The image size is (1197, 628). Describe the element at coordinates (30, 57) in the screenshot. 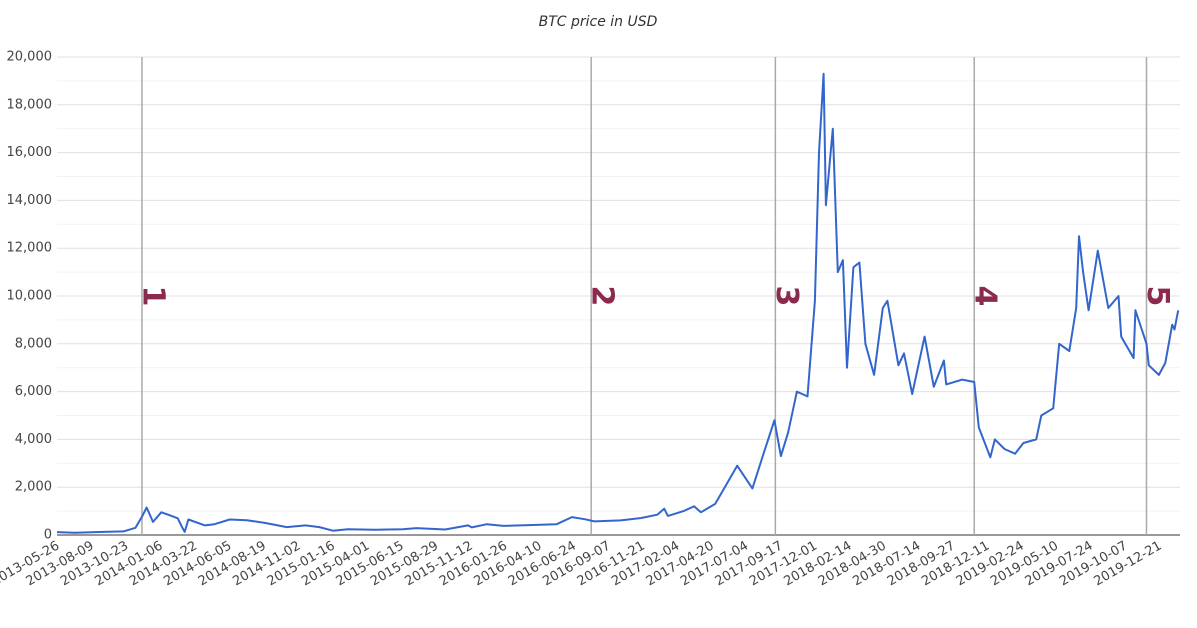

I see `y-tick-label: 20,000` at that location.